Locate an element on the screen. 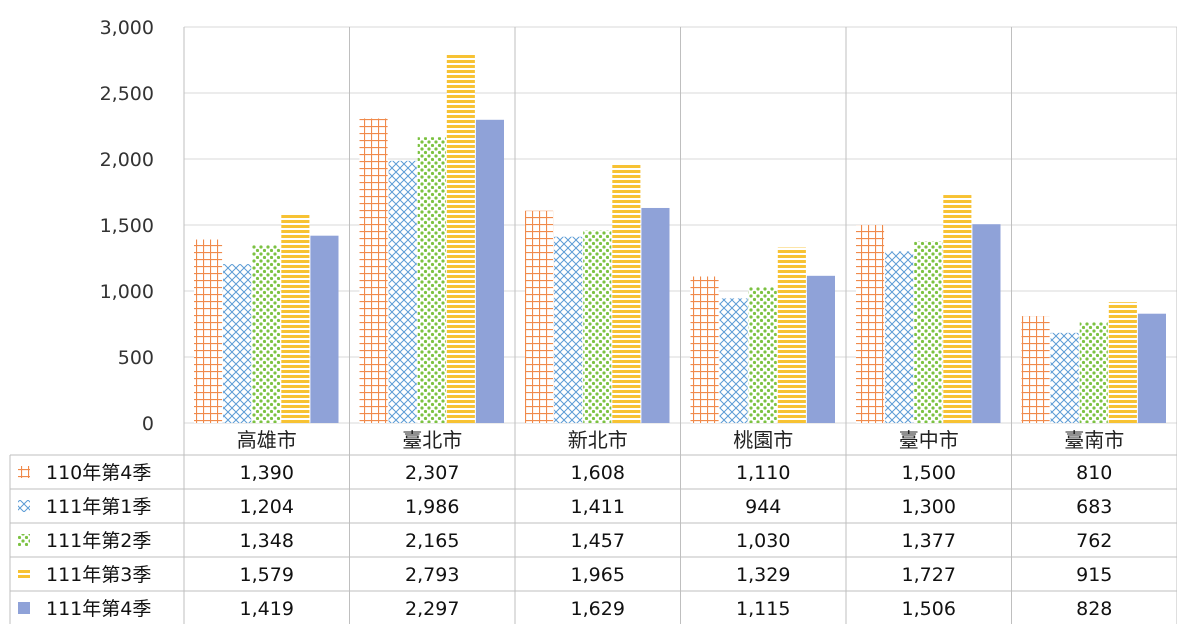 Image resolution: width=1177 pixels, height=624 pixels. y-tick-label: 0 is located at coordinates (148, 424).